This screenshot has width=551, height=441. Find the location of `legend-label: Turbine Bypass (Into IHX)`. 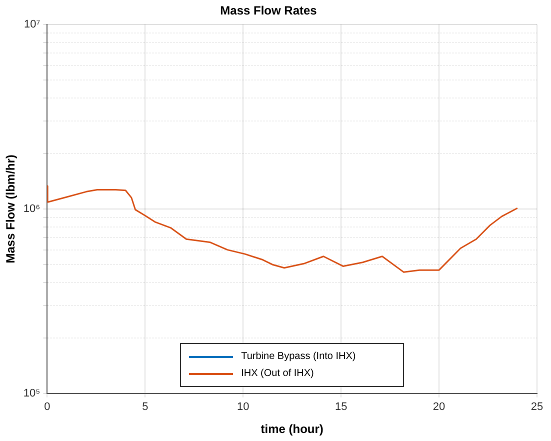

legend-label: Turbine Bypass (Into IHX) is located at coordinates (298, 356).